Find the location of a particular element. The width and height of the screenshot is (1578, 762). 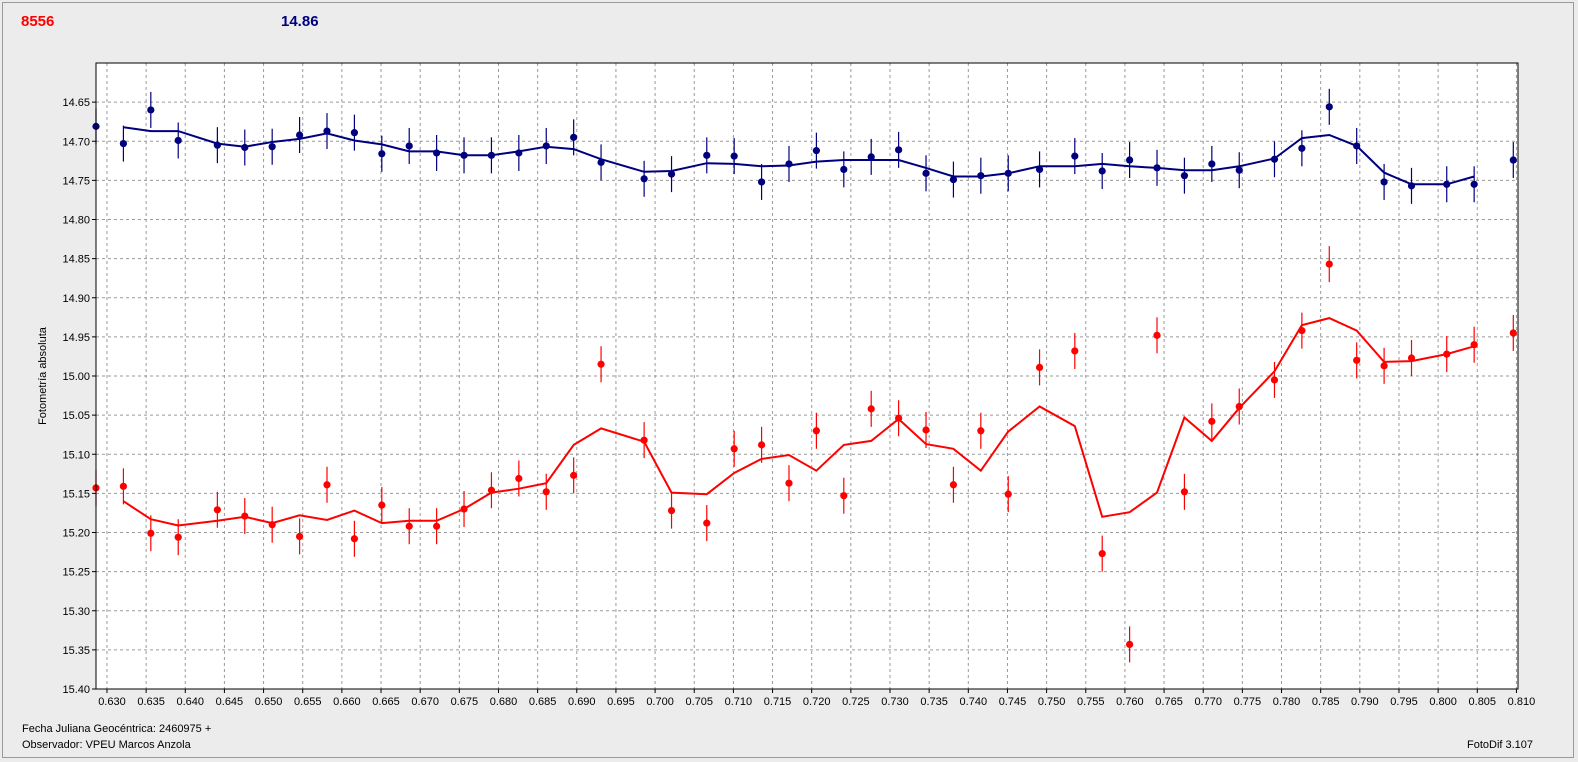

julian-date-label: Fecha Juliana Geocéntrica: 2460975 + is located at coordinates (117, 729).